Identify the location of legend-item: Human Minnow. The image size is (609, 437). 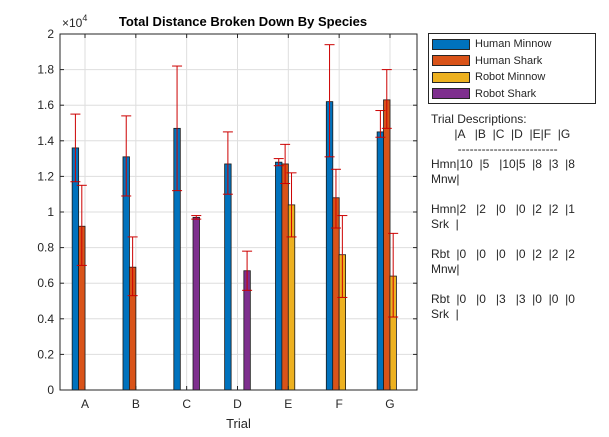
(512, 44).